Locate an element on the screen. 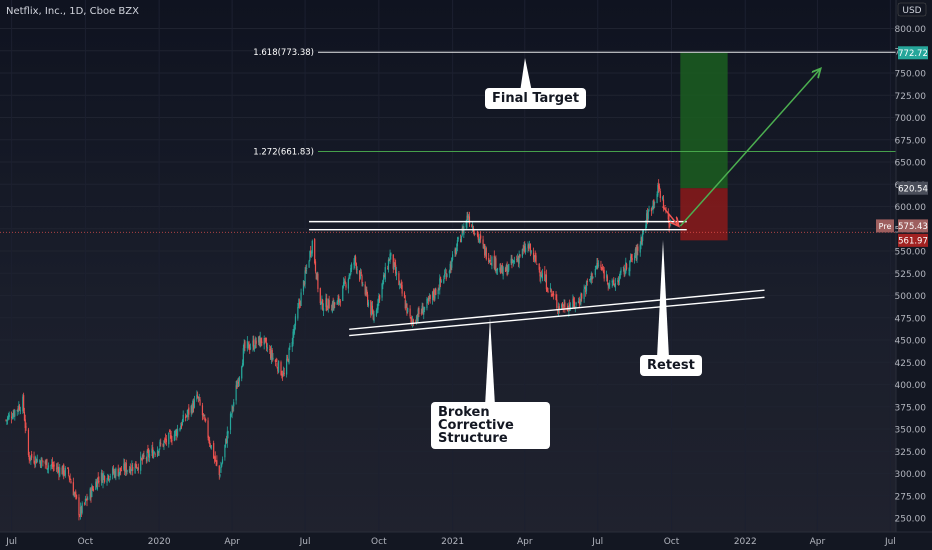 The width and height of the screenshot is (932, 550). arrows is located at coordinates (741, 148).